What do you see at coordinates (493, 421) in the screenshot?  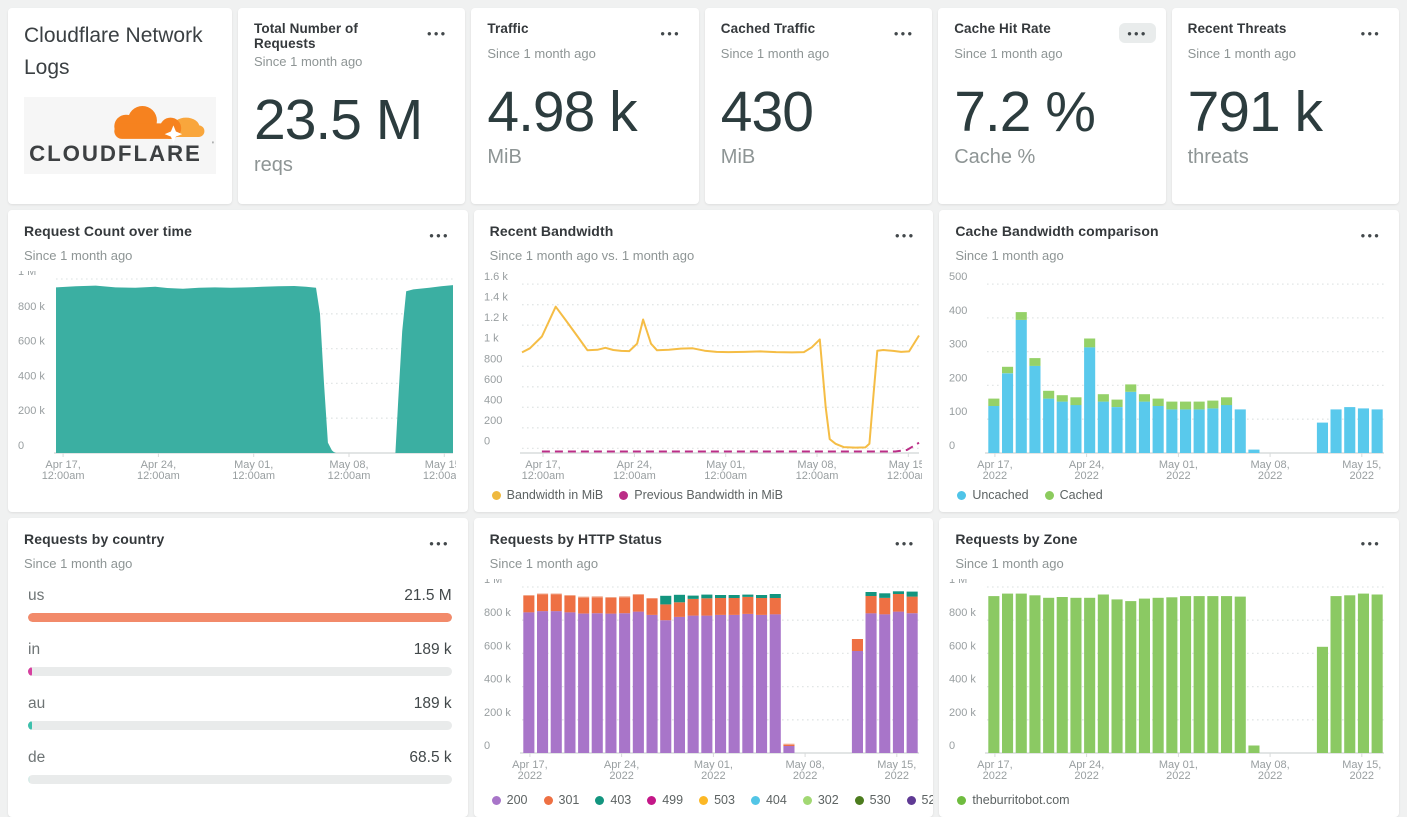 I see `svg-text: 200` at bounding box center [493, 421].